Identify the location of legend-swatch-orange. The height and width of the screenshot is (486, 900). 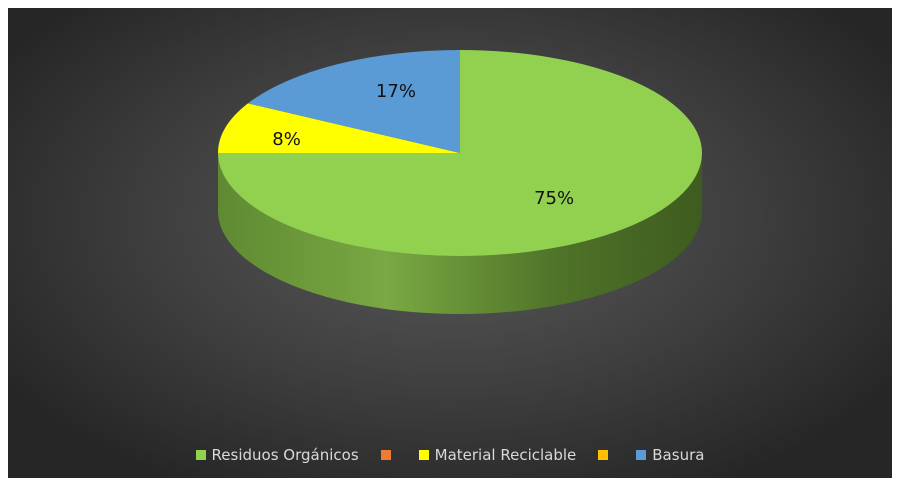
(385, 455).